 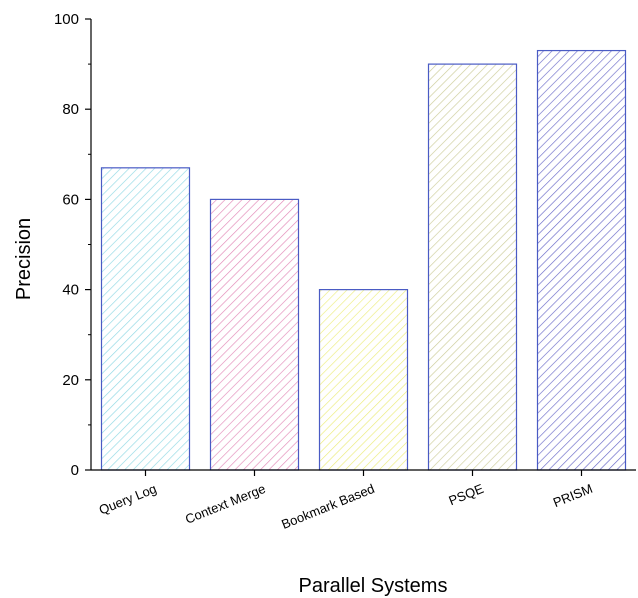 I want to click on x-tick-label: Bookmark Based, so click(x=327, y=506).